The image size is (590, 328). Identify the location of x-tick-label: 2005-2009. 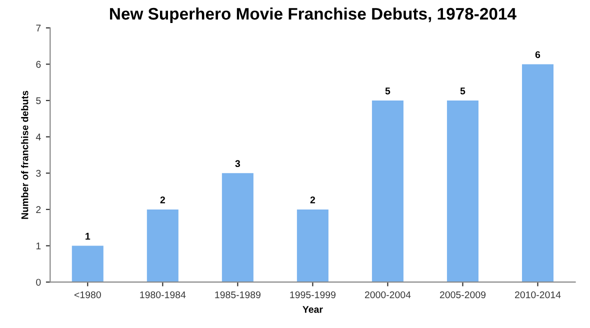
(463, 294).